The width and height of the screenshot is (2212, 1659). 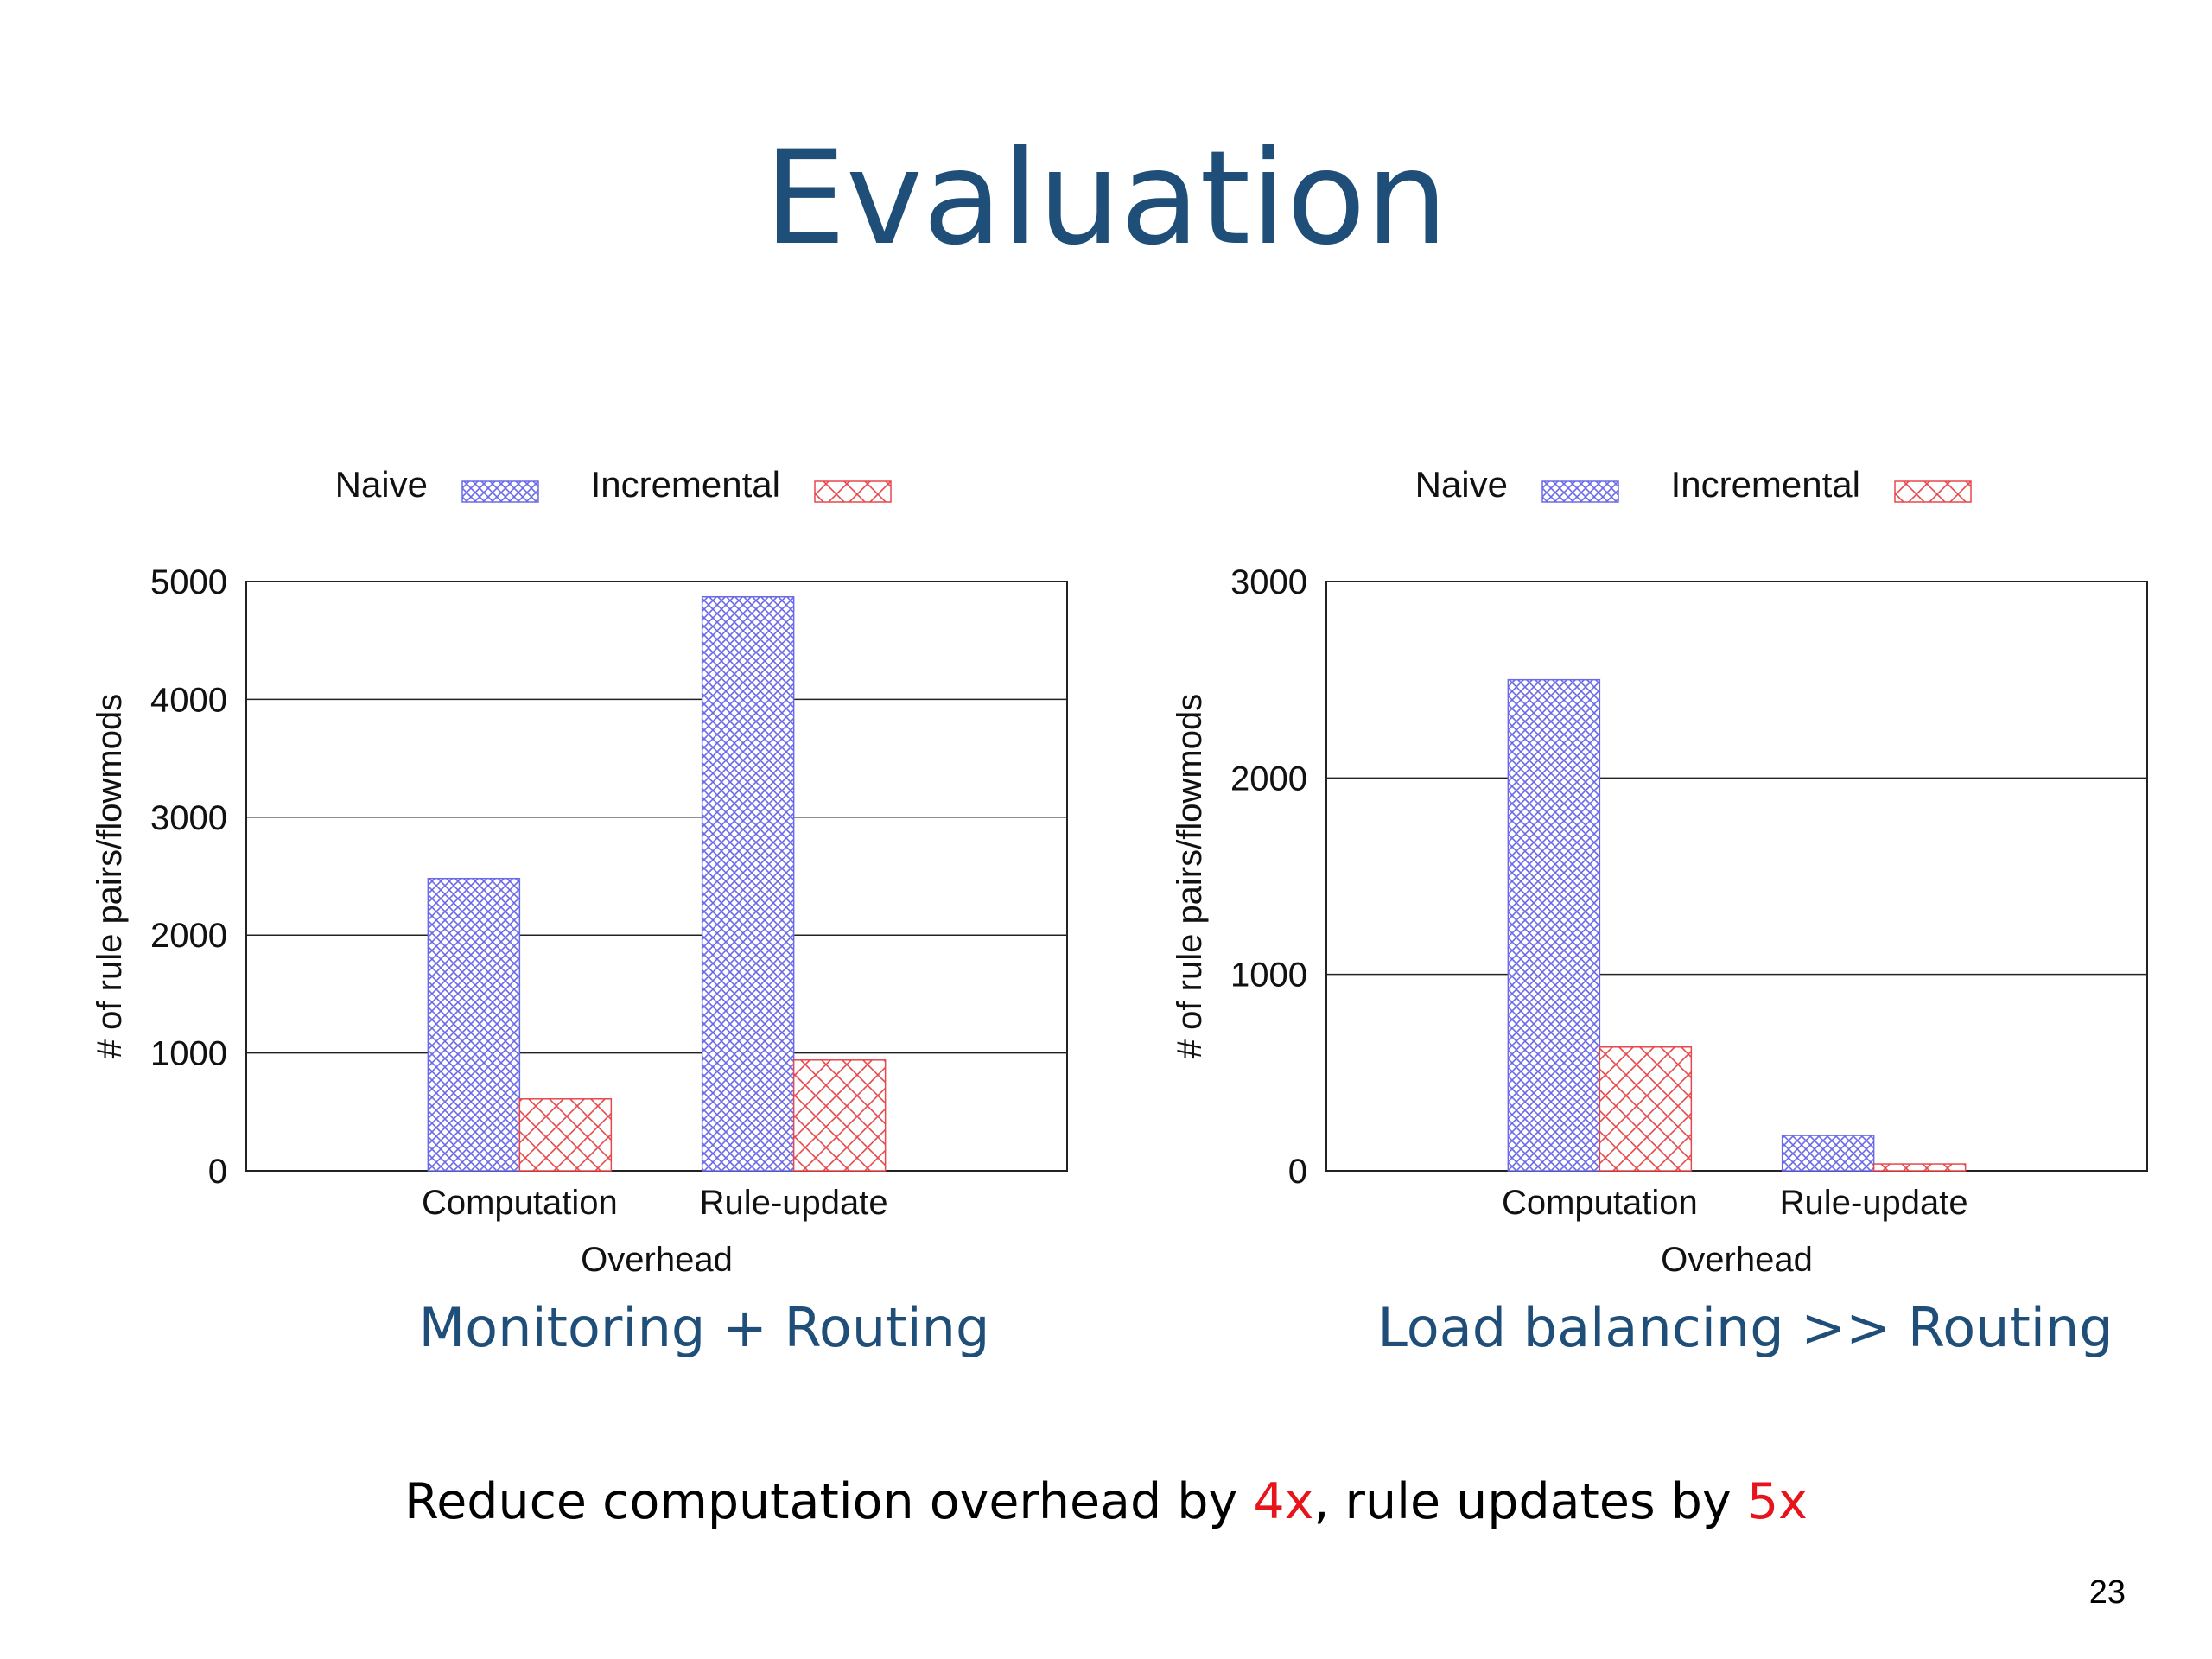 I want to click on chart-caption-monitoring-routing: Monitoring + Routing, so click(x=704, y=1327).